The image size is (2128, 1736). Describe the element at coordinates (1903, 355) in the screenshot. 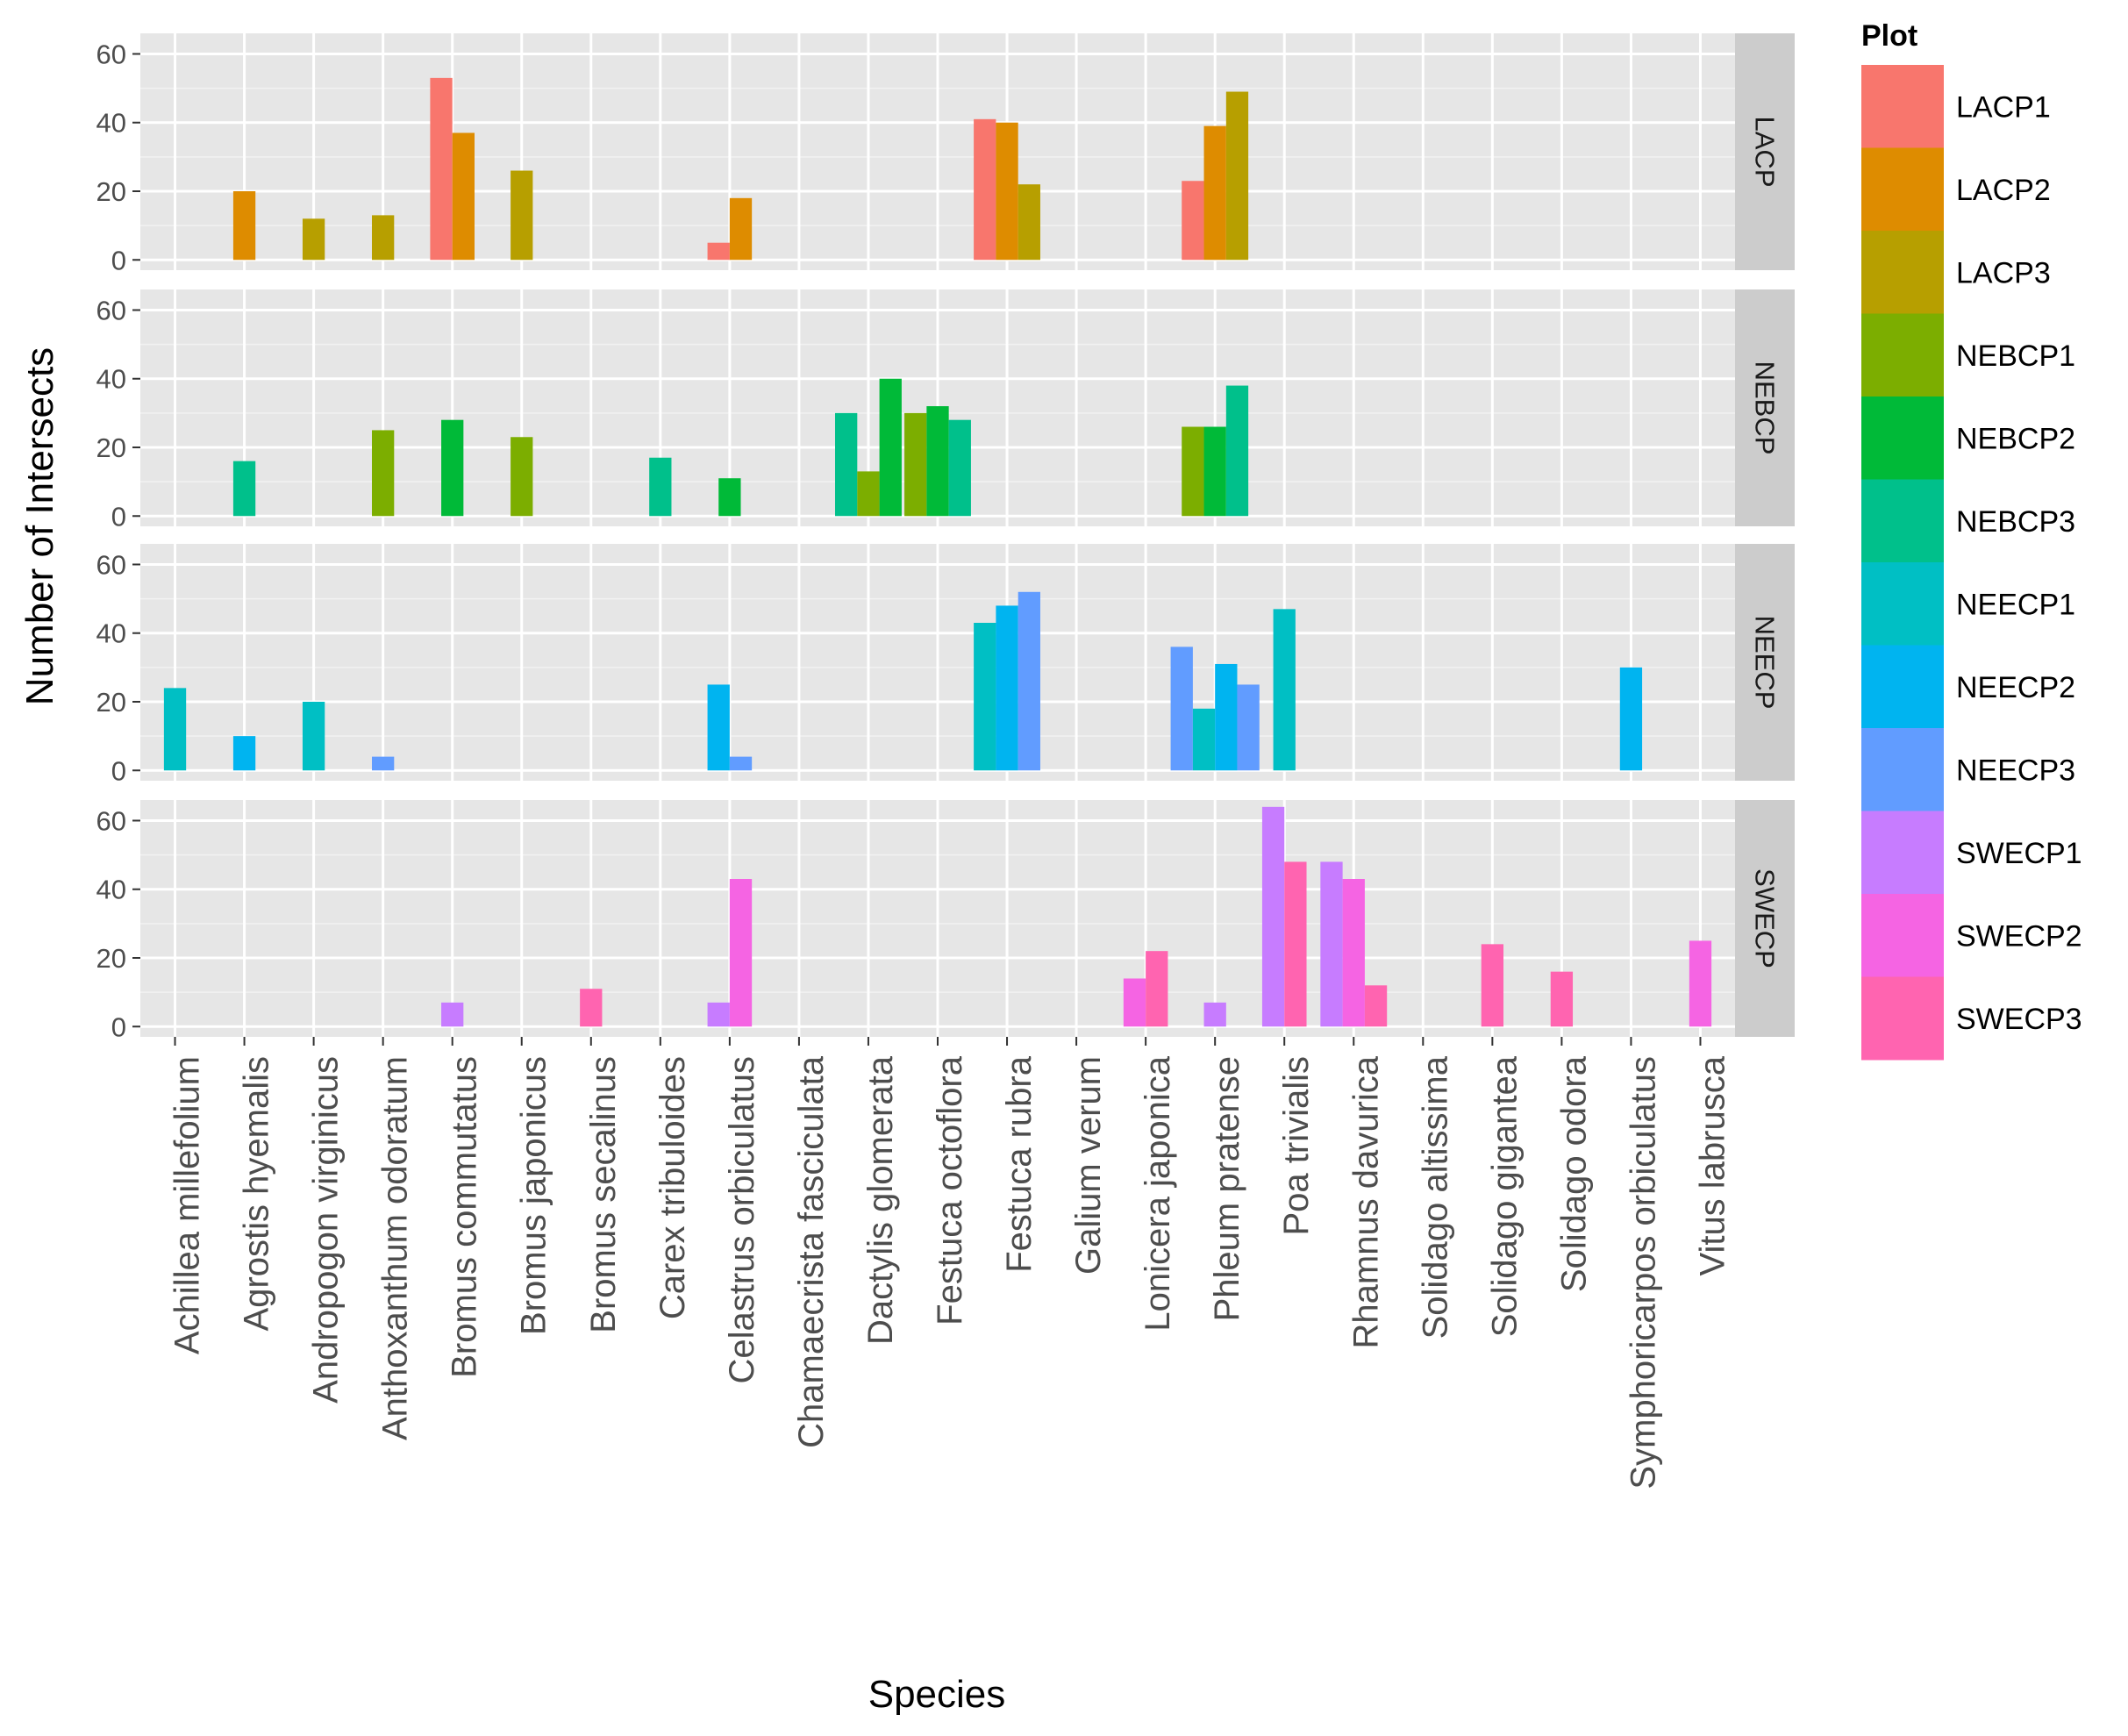

I see `legend-key-nebcp1` at that location.